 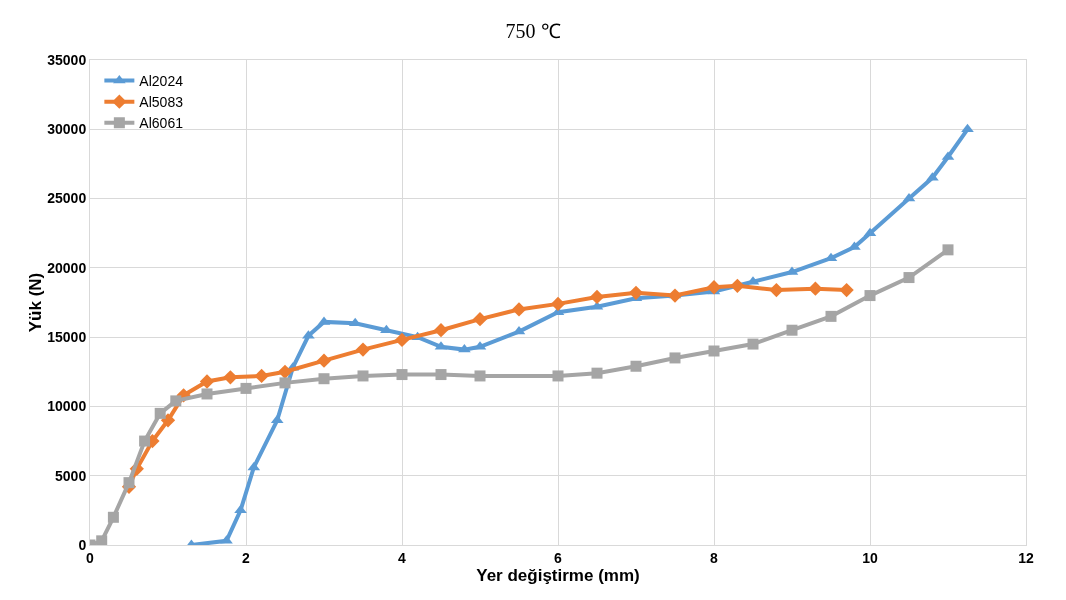 I want to click on x-tick-label: 10, so click(x=870, y=557).